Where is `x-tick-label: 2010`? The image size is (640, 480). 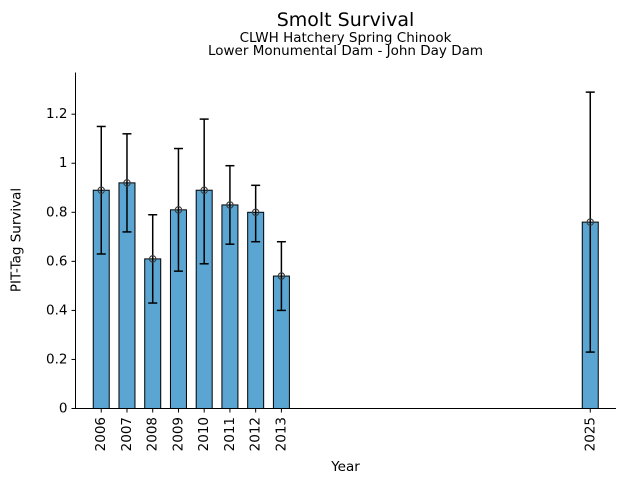 x-tick-label: 2010 is located at coordinates (204, 434).